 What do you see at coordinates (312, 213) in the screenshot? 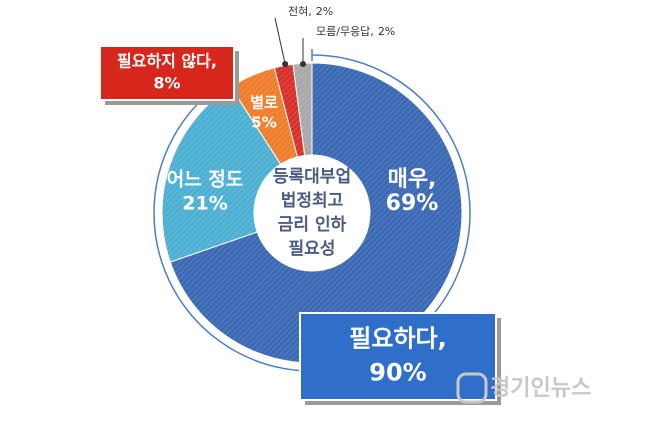
I see `center-disc` at bounding box center [312, 213].